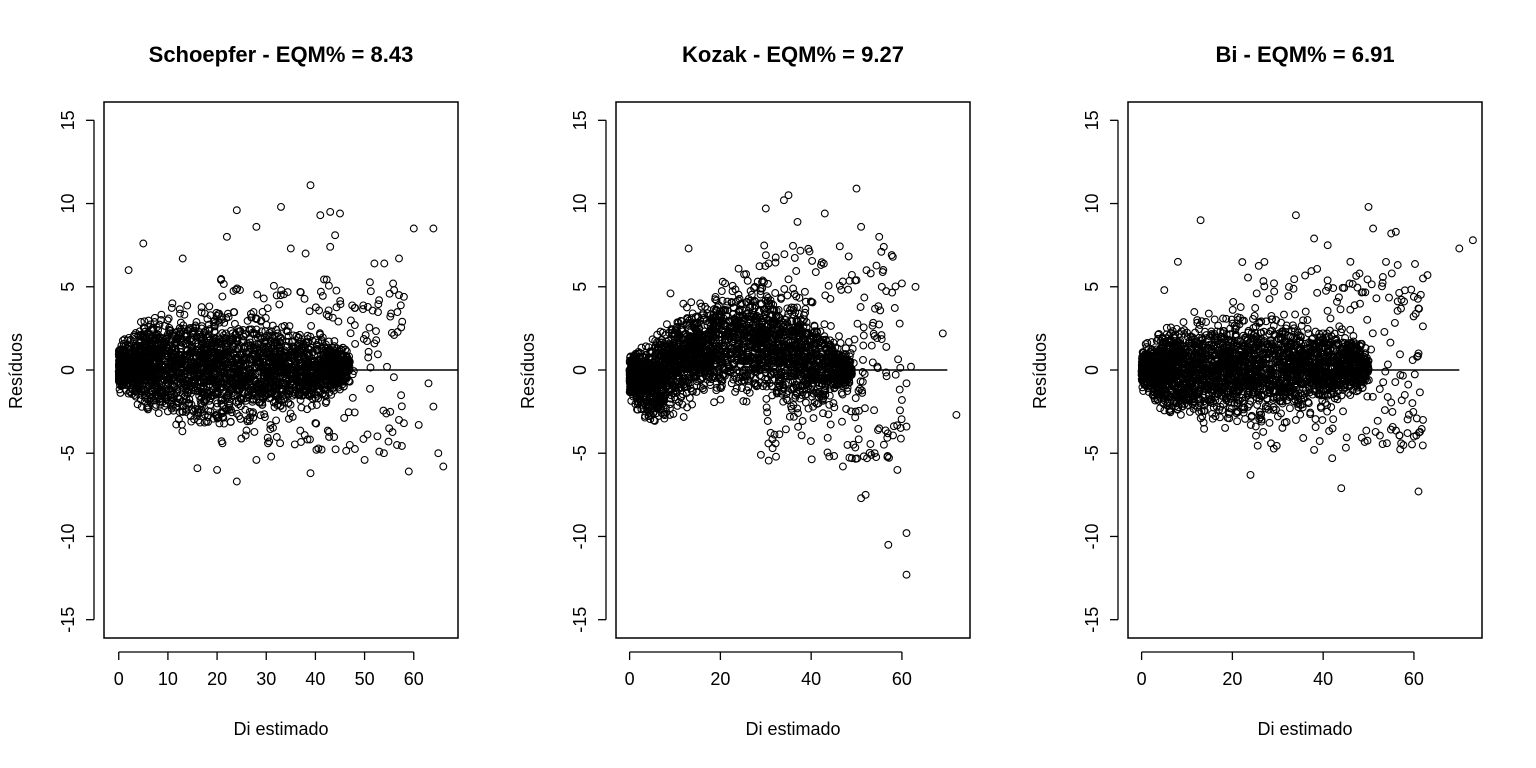 This screenshot has height=768, width=1536. I want to click on x-tick-label: 60, so click(414, 679).